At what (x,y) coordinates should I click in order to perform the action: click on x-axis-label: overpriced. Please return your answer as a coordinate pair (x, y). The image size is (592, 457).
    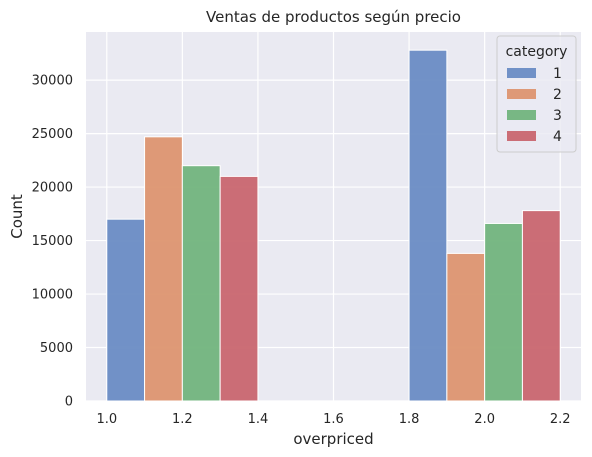
    Looking at the image, I should click on (333, 439).